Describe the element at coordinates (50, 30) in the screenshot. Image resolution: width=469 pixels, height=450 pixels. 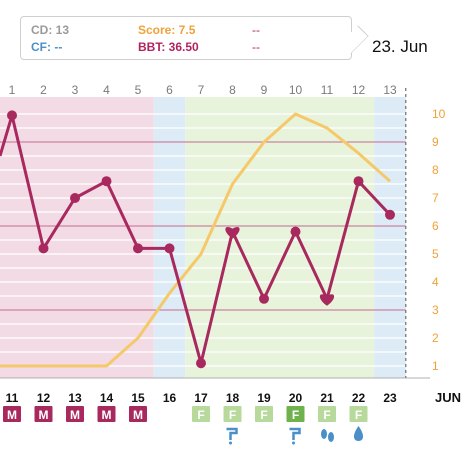
I see `cycle-day-label: CD: 13` at that location.